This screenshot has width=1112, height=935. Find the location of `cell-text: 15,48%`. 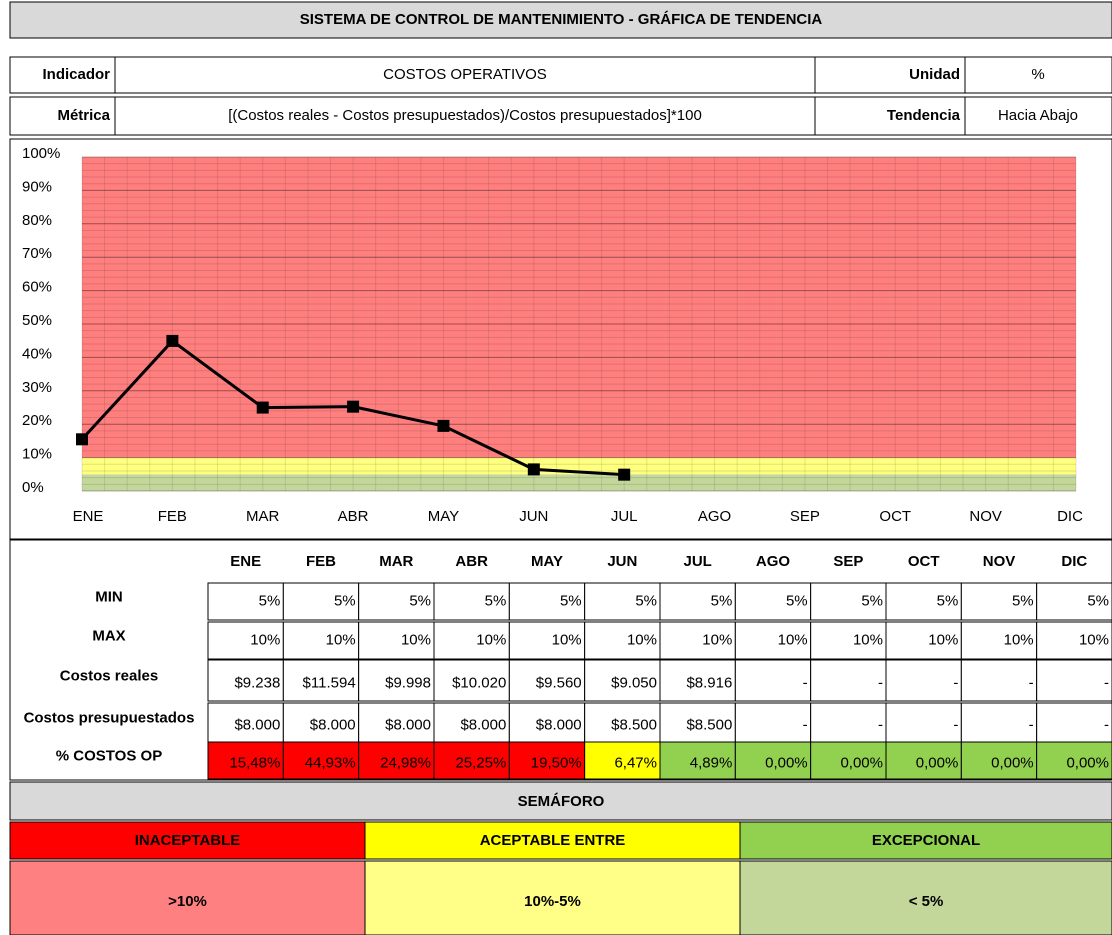

cell-text: 15,48% is located at coordinates (254, 762).